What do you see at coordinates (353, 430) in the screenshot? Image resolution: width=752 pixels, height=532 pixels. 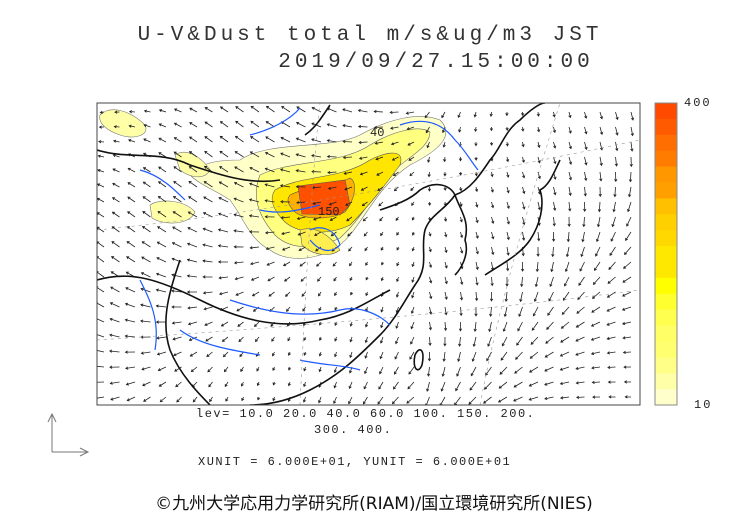 I see `contour-levels-line2: 300. 400.` at bounding box center [353, 430].